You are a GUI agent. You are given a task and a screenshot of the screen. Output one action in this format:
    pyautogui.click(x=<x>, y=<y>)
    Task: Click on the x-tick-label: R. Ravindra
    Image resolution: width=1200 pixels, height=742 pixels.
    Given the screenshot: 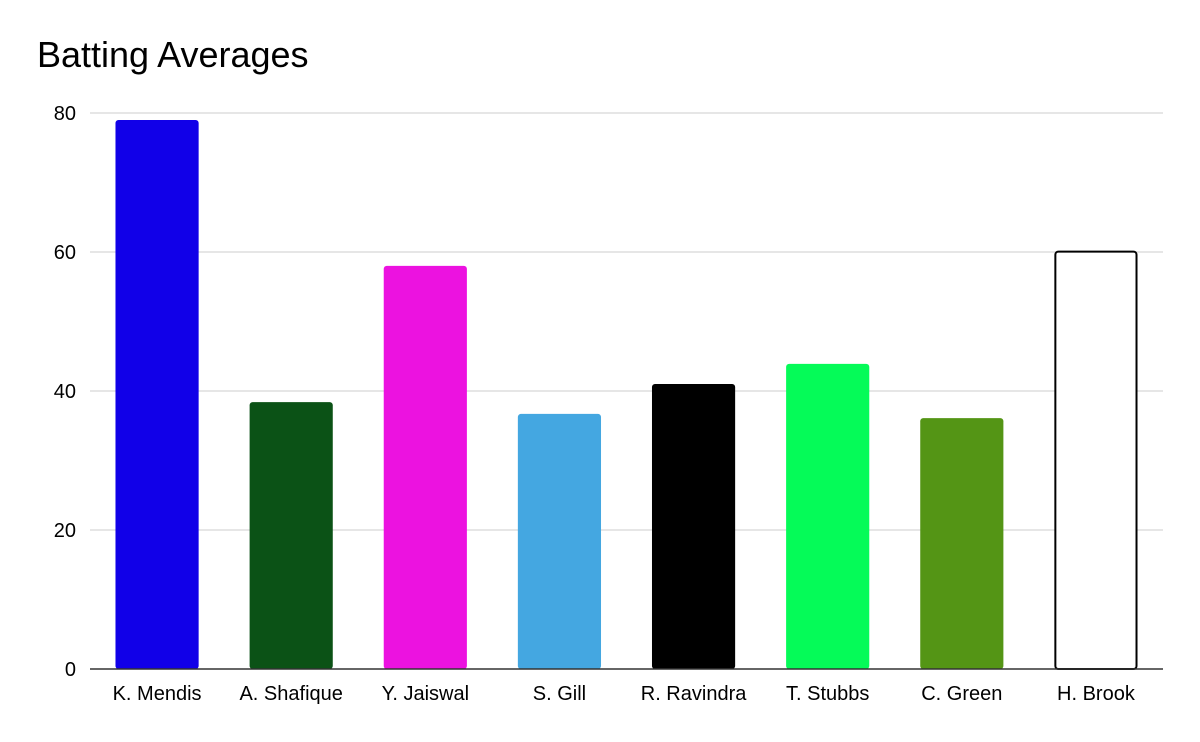 What is the action you would take?
    pyautogui.click(x=694, y=694)
    